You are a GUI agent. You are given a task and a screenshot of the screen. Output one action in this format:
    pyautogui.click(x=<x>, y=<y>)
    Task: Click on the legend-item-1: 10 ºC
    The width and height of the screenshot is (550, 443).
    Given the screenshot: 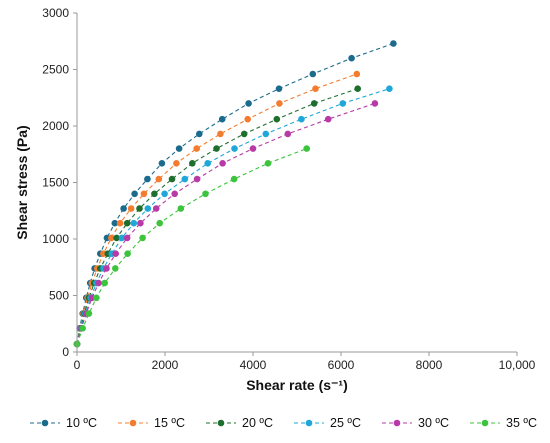 What is the action you would take?
    pyautogui.click(x=63, y=423)
    